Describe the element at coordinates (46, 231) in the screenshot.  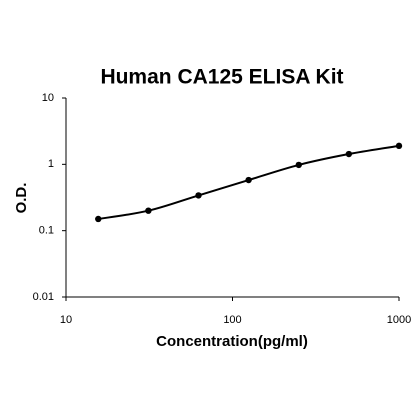
I see `y-tick-label: 0.1` at that location.